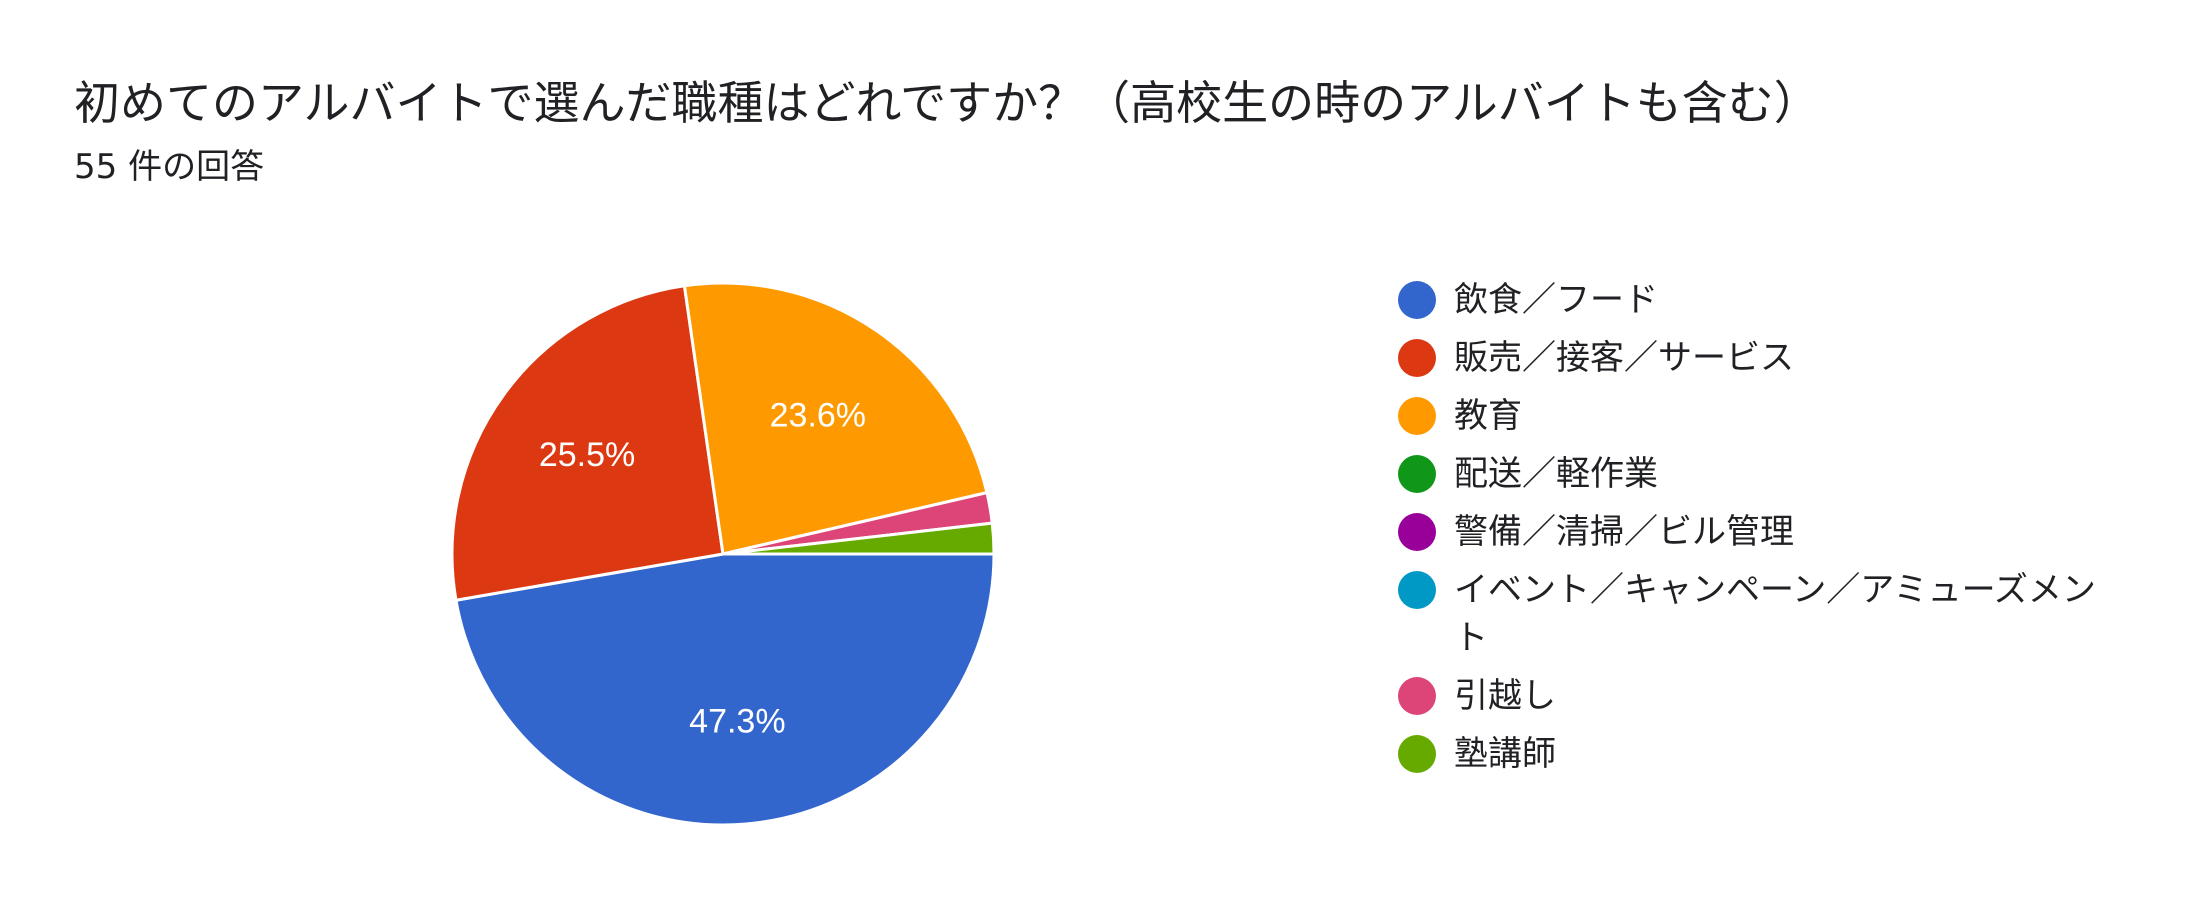 The image size is (2196, 924). What do you see at coordinates (1556, 300) in the screenshot?
I see `legend-label: 飲食／フード` at bounding box center [1556, 300].